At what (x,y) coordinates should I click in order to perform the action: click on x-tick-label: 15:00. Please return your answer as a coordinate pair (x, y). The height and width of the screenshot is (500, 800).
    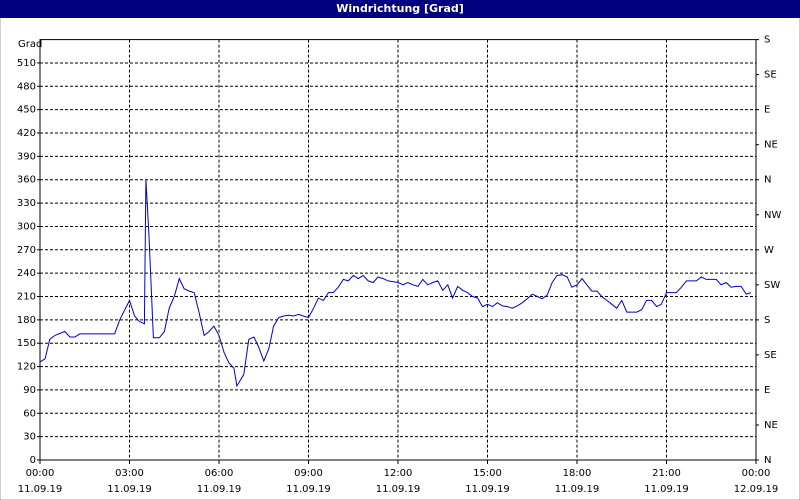
    Looking at the image, I should click on (487, 473).